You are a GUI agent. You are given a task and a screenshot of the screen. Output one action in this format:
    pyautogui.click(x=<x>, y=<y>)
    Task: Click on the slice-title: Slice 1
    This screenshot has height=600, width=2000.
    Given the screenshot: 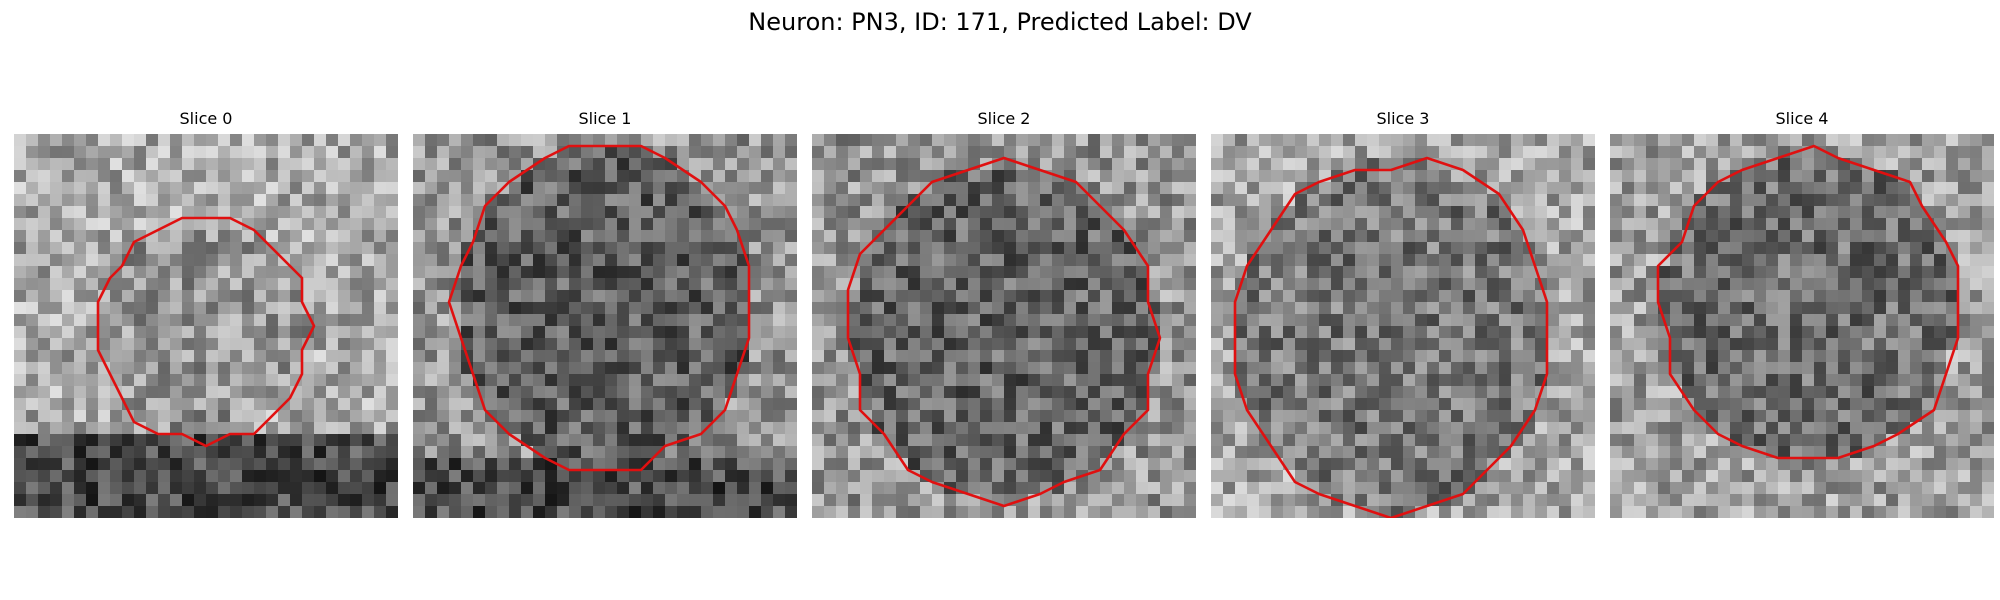 What is the action you would take?
    pyautogui.click(x=605, y=118)
    